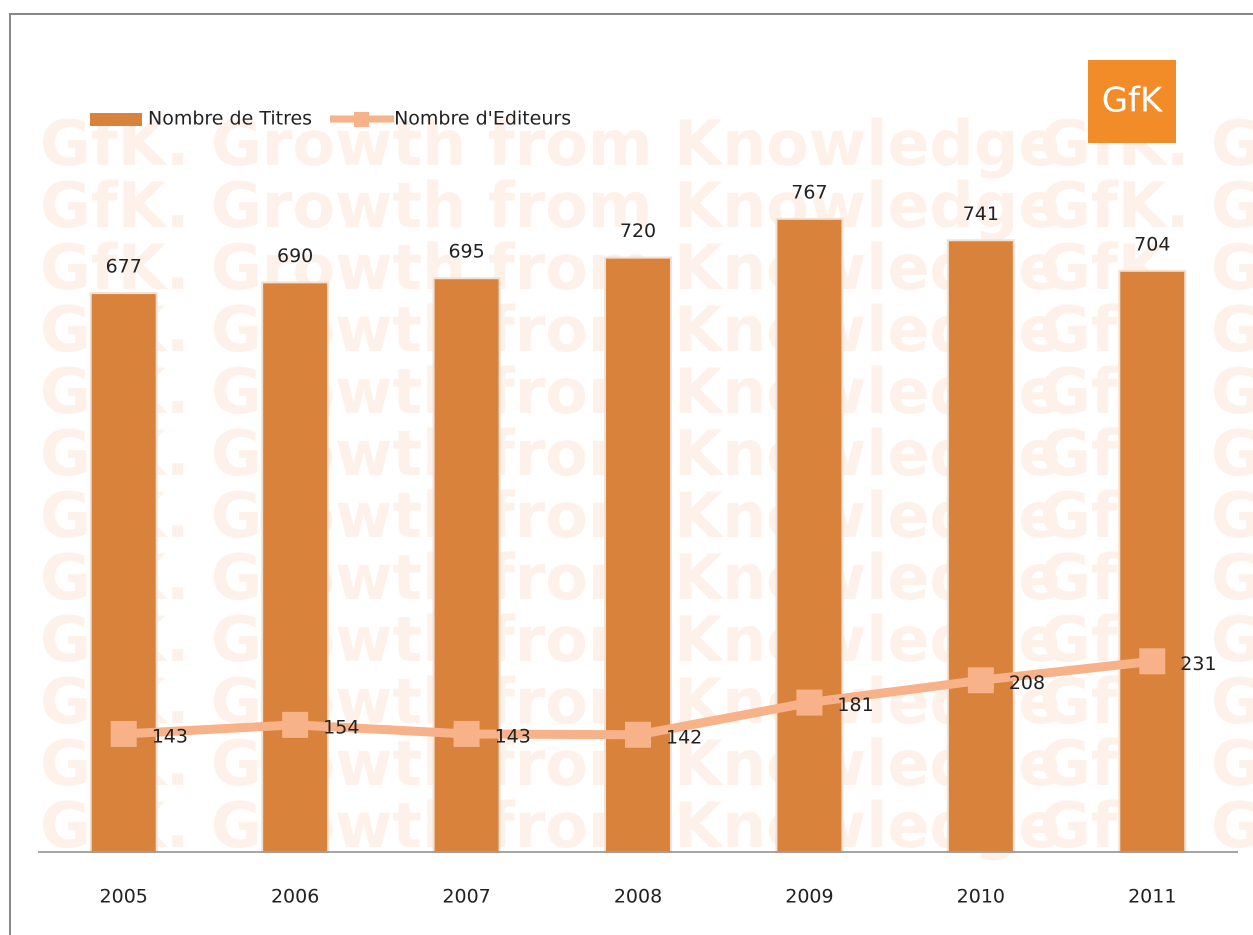 This screenshot has width=1253, height=935. I want to click on data-label: 677, so click(124, 267).